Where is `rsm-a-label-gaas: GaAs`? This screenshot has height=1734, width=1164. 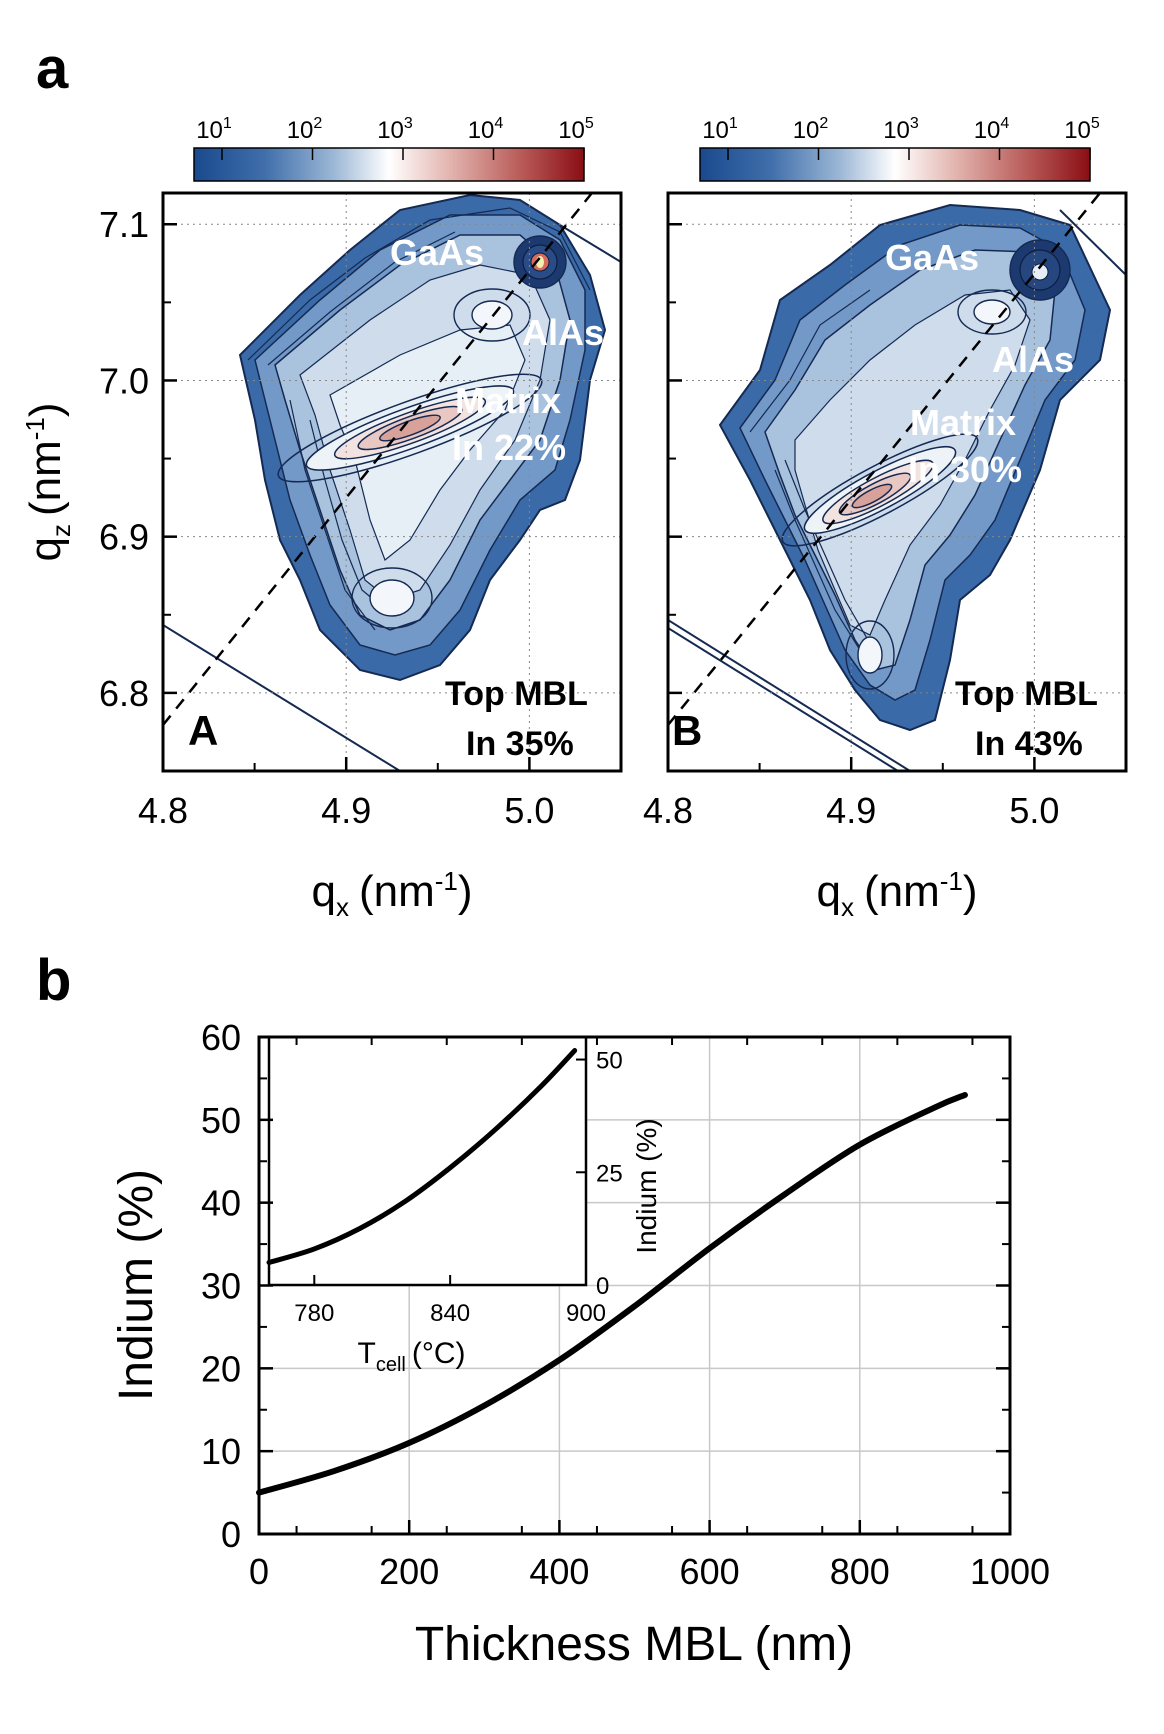
rsm-a-label-gaas: GaAs is located at coordinates (437, 252).